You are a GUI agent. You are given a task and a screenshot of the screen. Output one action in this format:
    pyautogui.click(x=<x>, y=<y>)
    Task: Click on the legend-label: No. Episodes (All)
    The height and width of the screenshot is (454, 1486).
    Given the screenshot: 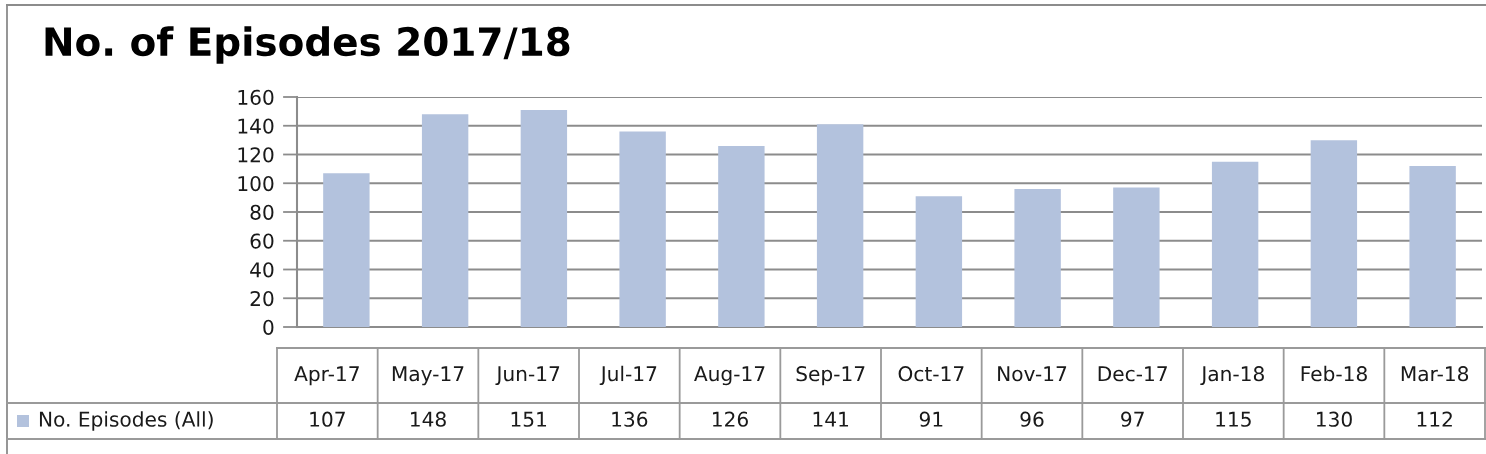 What is the action you would take?
    pyautogui.click(x=126, y=421)
    